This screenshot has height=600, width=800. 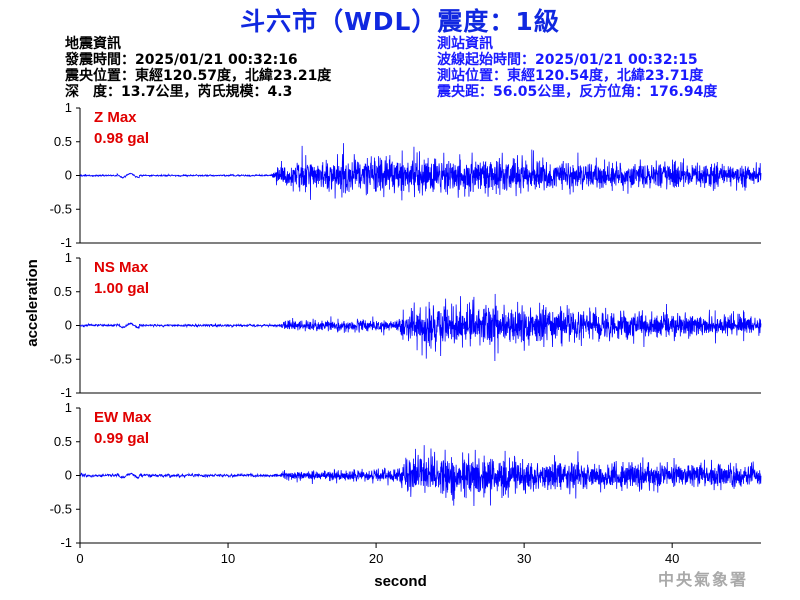 I want to click on page-title: 斗六市（WDL）震度：1級, so click(x=400, y=21).